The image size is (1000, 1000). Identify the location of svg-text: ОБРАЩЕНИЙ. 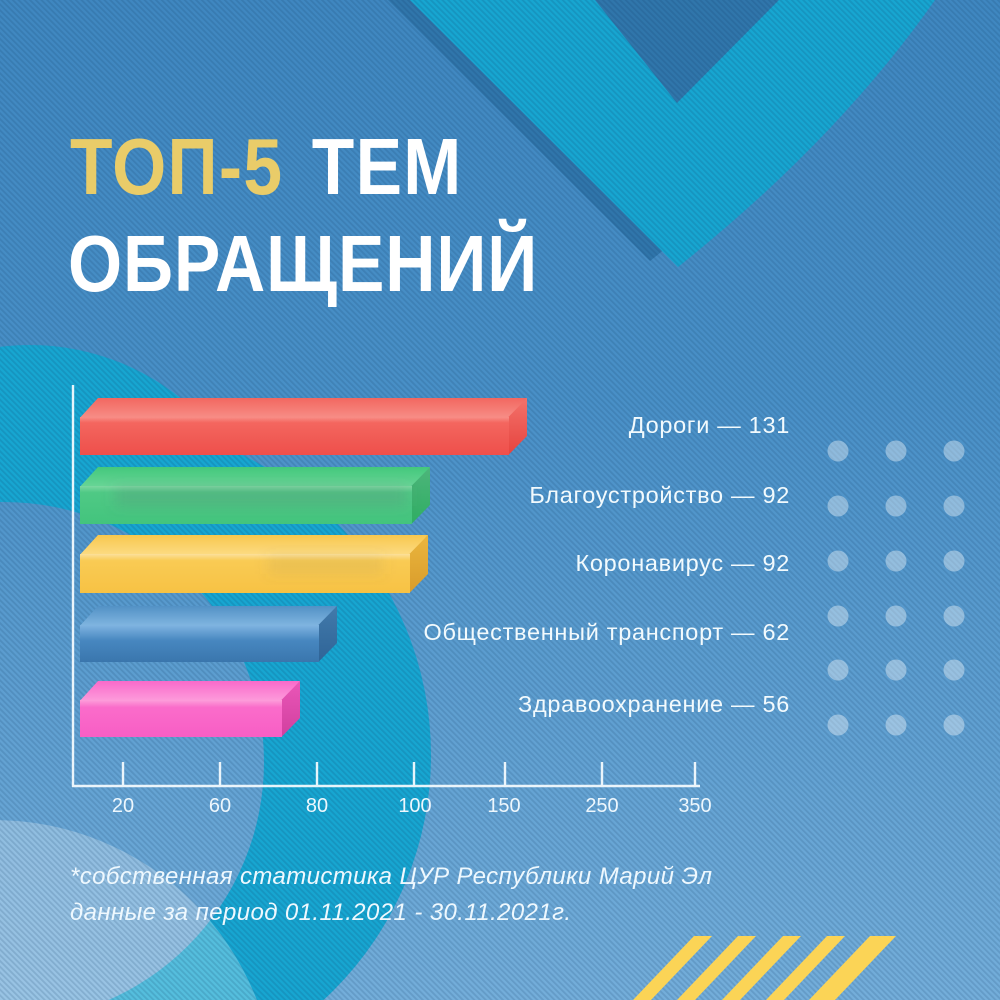
(303, 263).